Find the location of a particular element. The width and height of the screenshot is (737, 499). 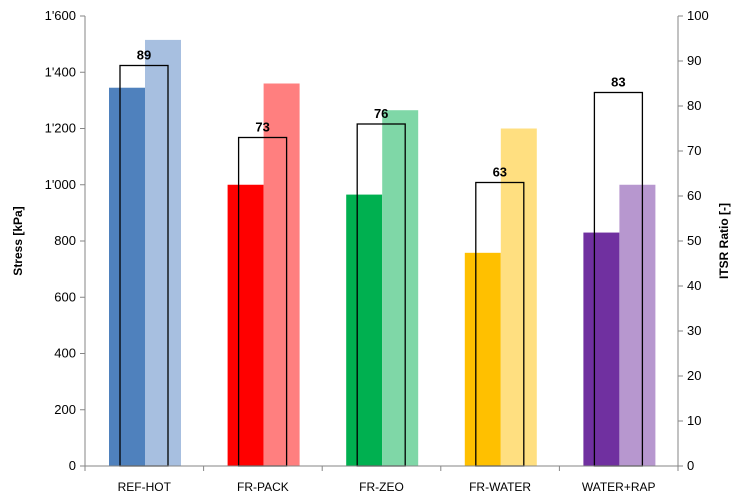

x-tick-label: FR-ZEO is located at coordinates (381, 487).